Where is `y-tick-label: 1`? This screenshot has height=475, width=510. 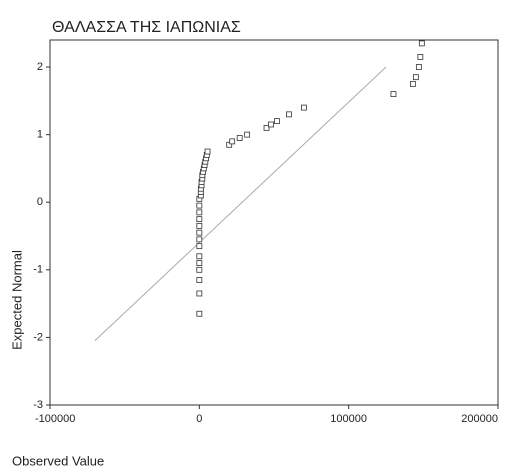 y-tick-label: 1 is located at coordinates (40, 135).